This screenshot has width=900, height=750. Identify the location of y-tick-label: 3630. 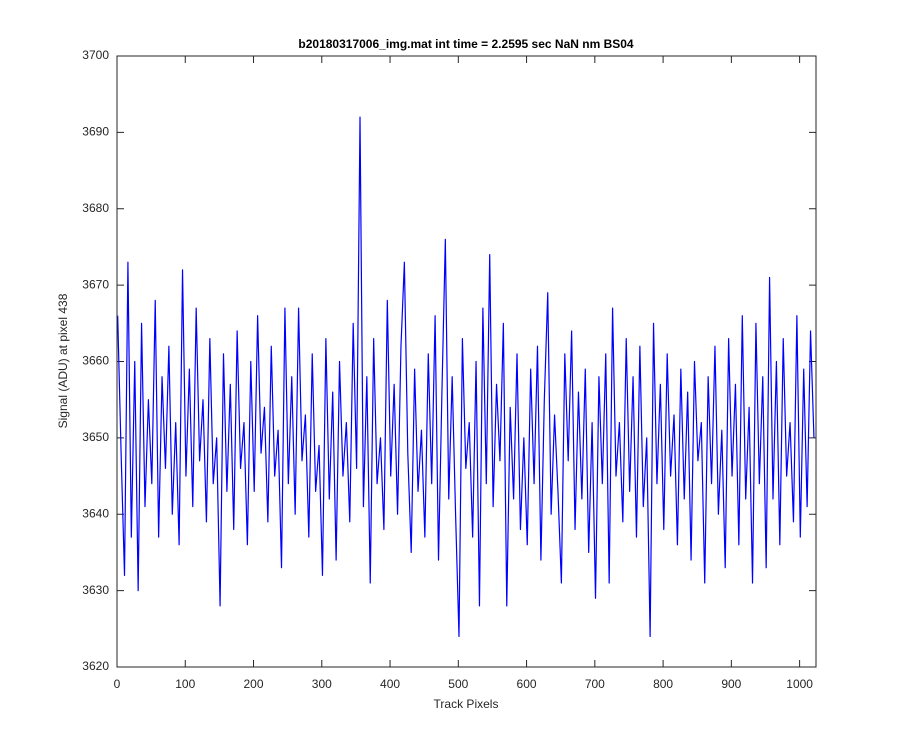
(95, 590).